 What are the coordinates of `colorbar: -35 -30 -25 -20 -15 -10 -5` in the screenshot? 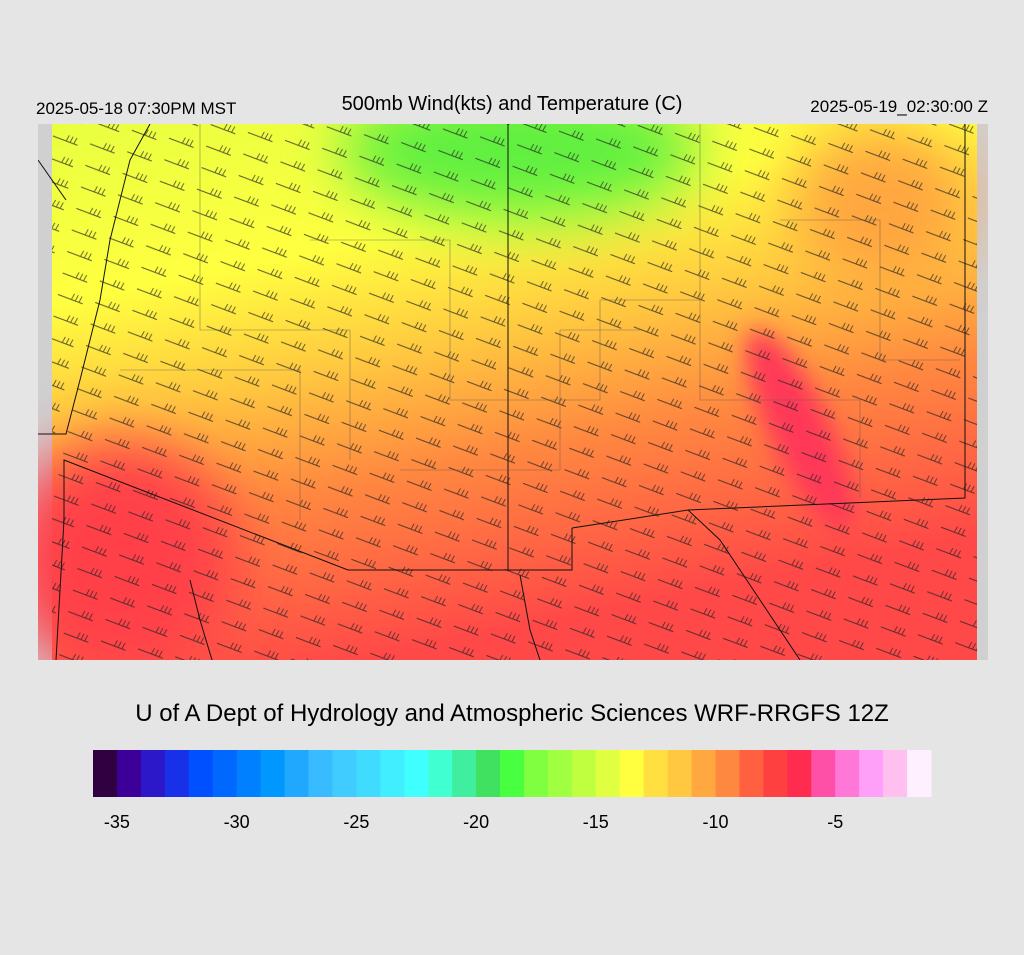 It's located at (512, 791).